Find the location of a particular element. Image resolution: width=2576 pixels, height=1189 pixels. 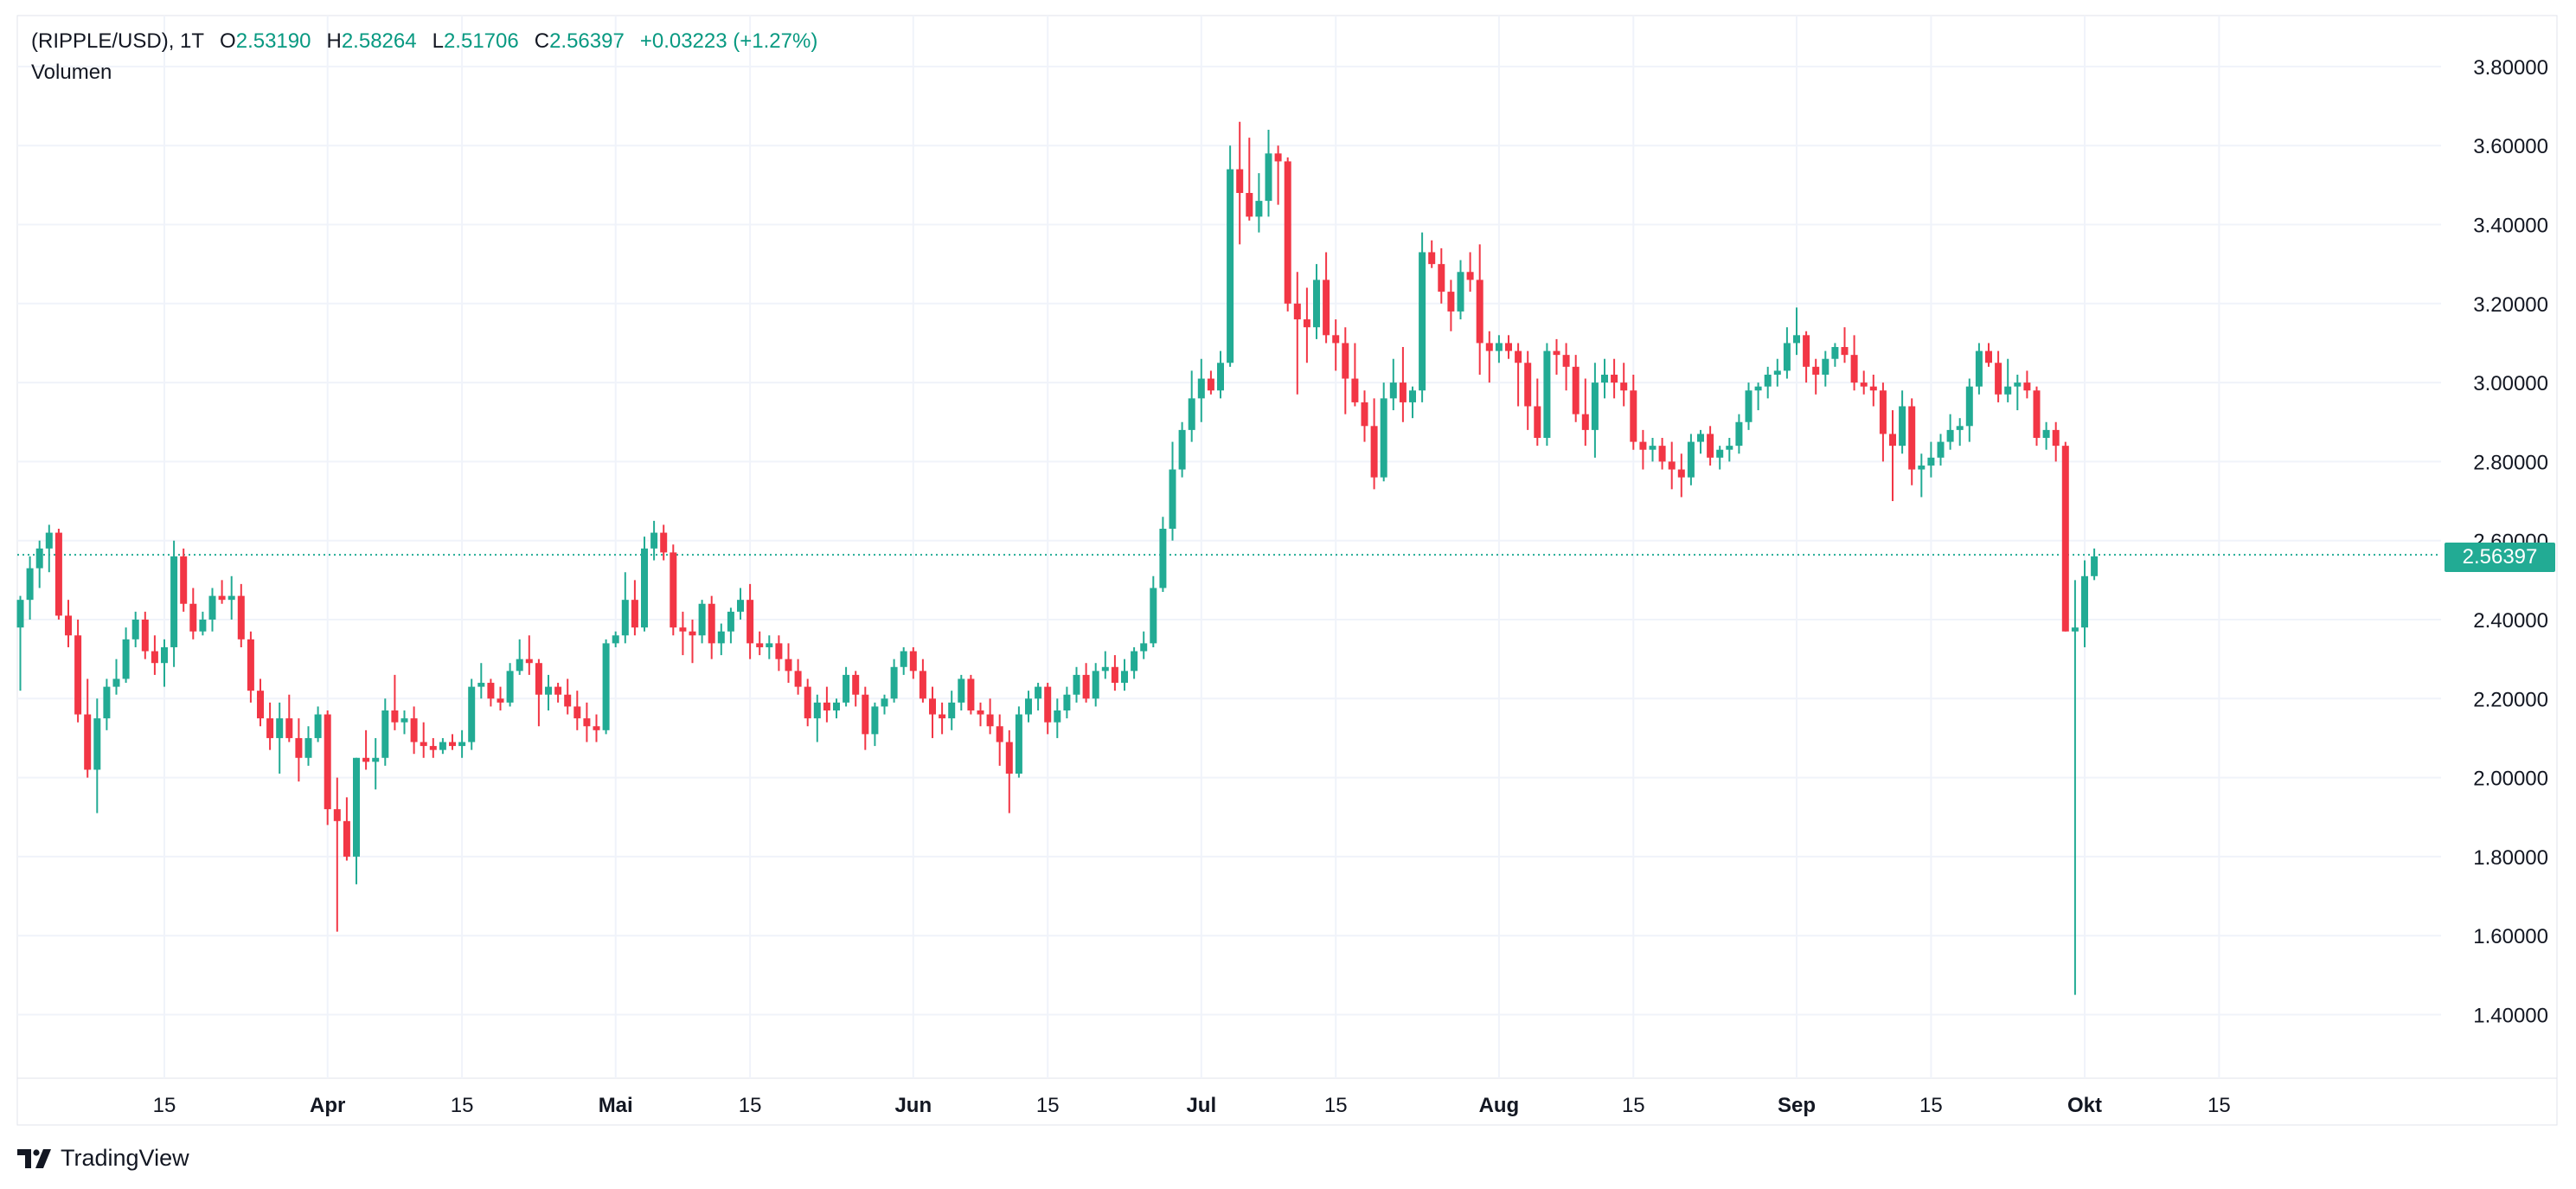

close-label: C is located at coordinates (542, 41).